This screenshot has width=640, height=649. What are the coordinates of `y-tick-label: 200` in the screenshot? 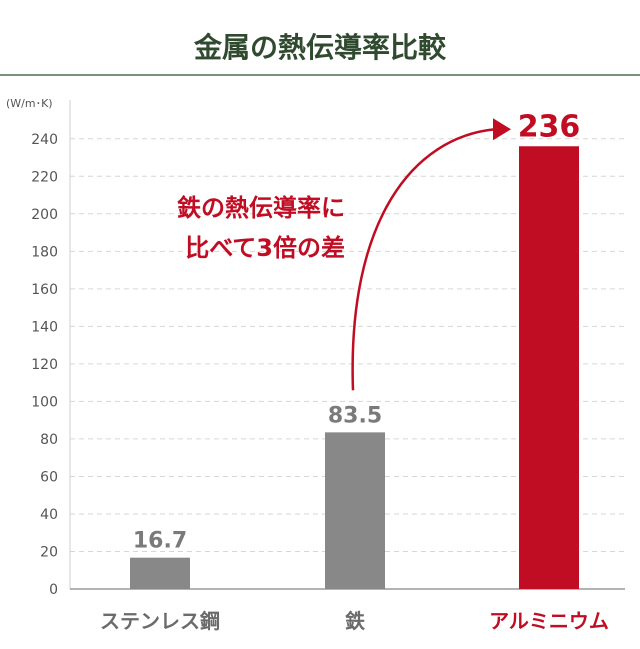 It's located at (44, 215).